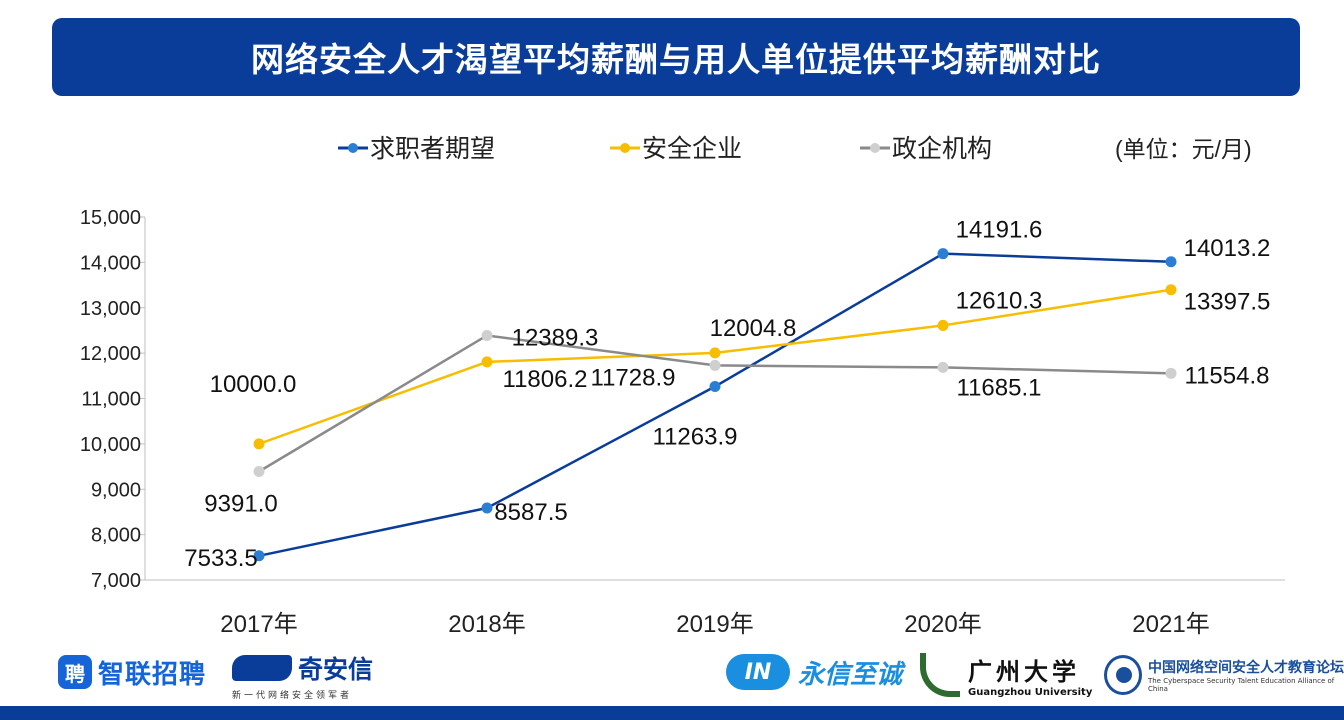  What do you see at coordinates (111, 400) in the screenshot?
I see `y-tick-label: 11,000` at bounding box center [111, 400].